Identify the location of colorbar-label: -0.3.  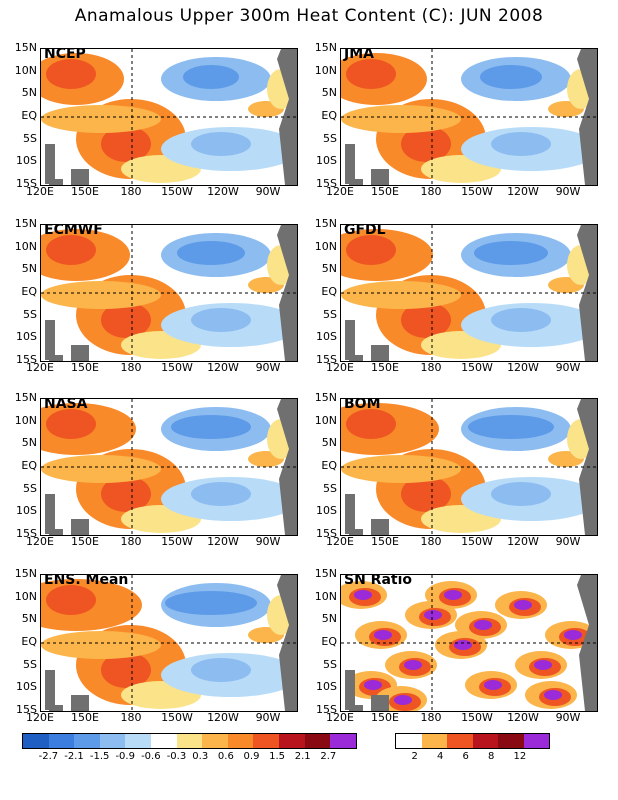
(176, 756).